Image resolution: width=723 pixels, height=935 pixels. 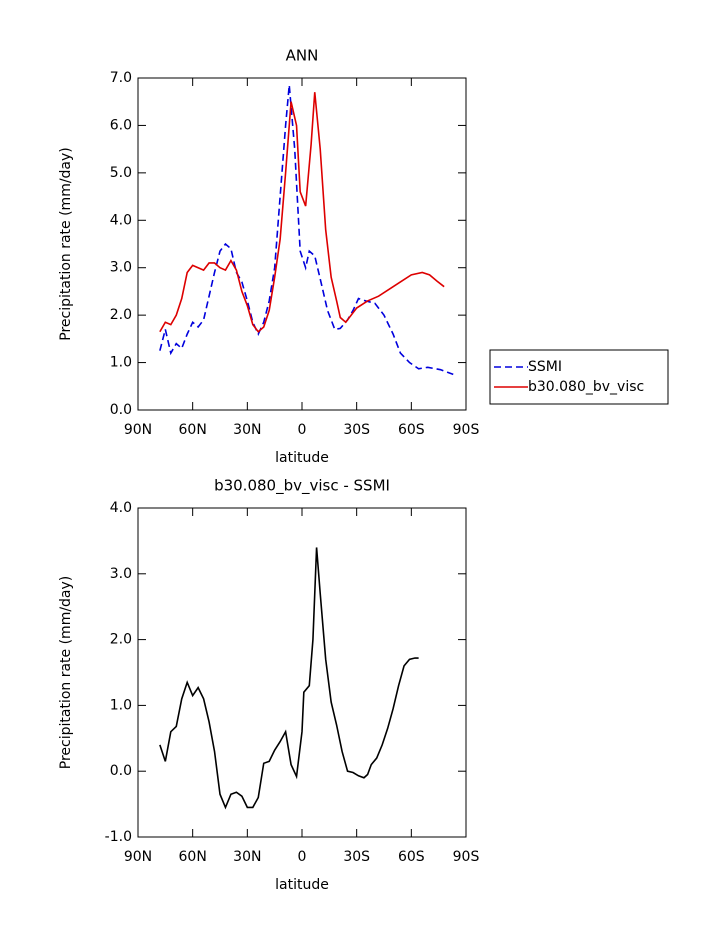 What do you see at coordinates (579, 377) in the screenshot?
I see `legend-box` at bounding box center [579, 377].